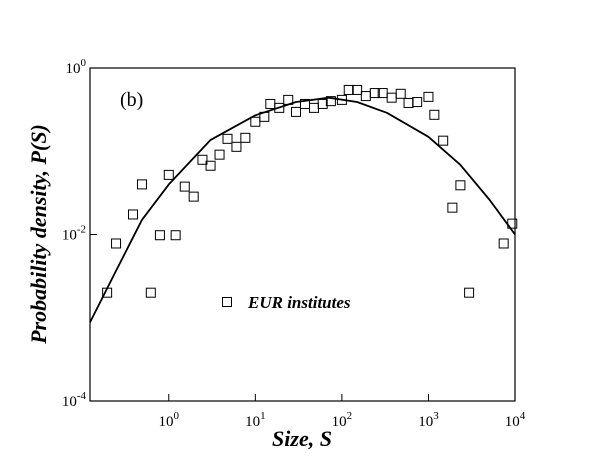 Image resolution: width=605 pixels, height=468 pixels. I want to click on tick-label: 10⁻⁴, so click(74, 400).